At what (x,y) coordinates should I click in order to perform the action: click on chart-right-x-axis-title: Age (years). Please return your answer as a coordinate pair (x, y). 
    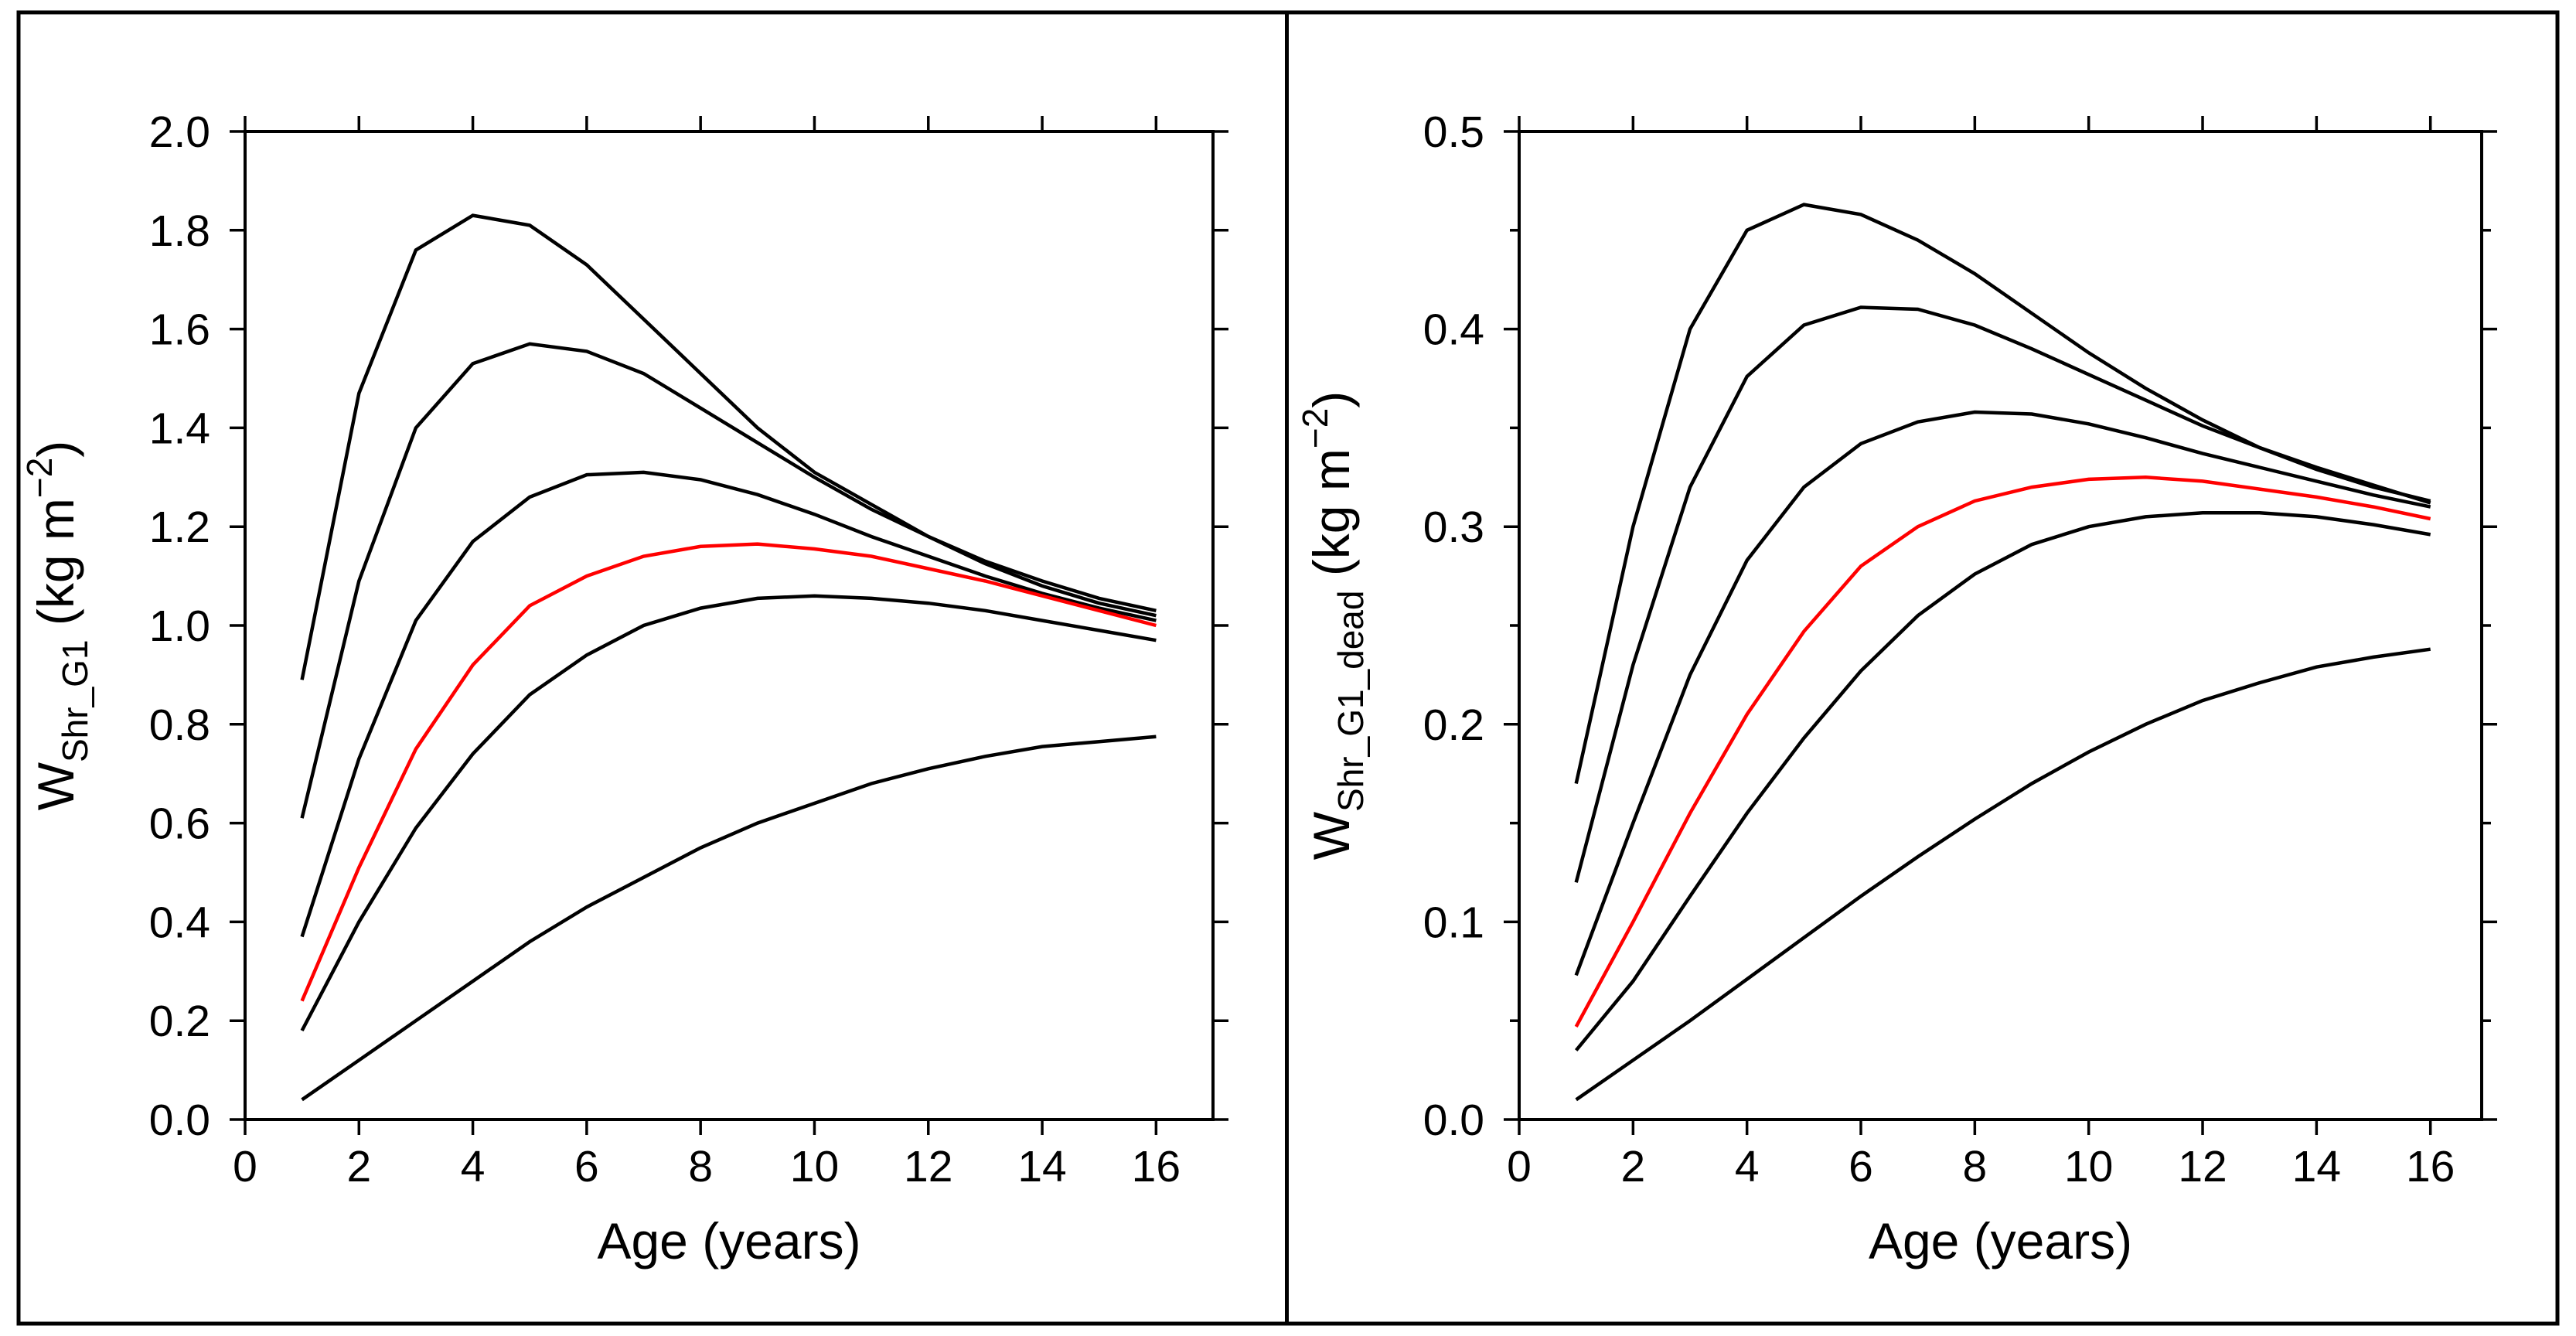
    Looking at the image, I should click on (2000, 1241).